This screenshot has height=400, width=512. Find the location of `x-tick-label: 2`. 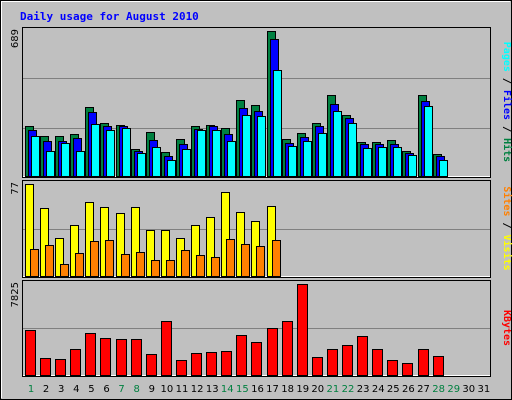

x-tick-label: 2 is located at coordinates (46, 389).